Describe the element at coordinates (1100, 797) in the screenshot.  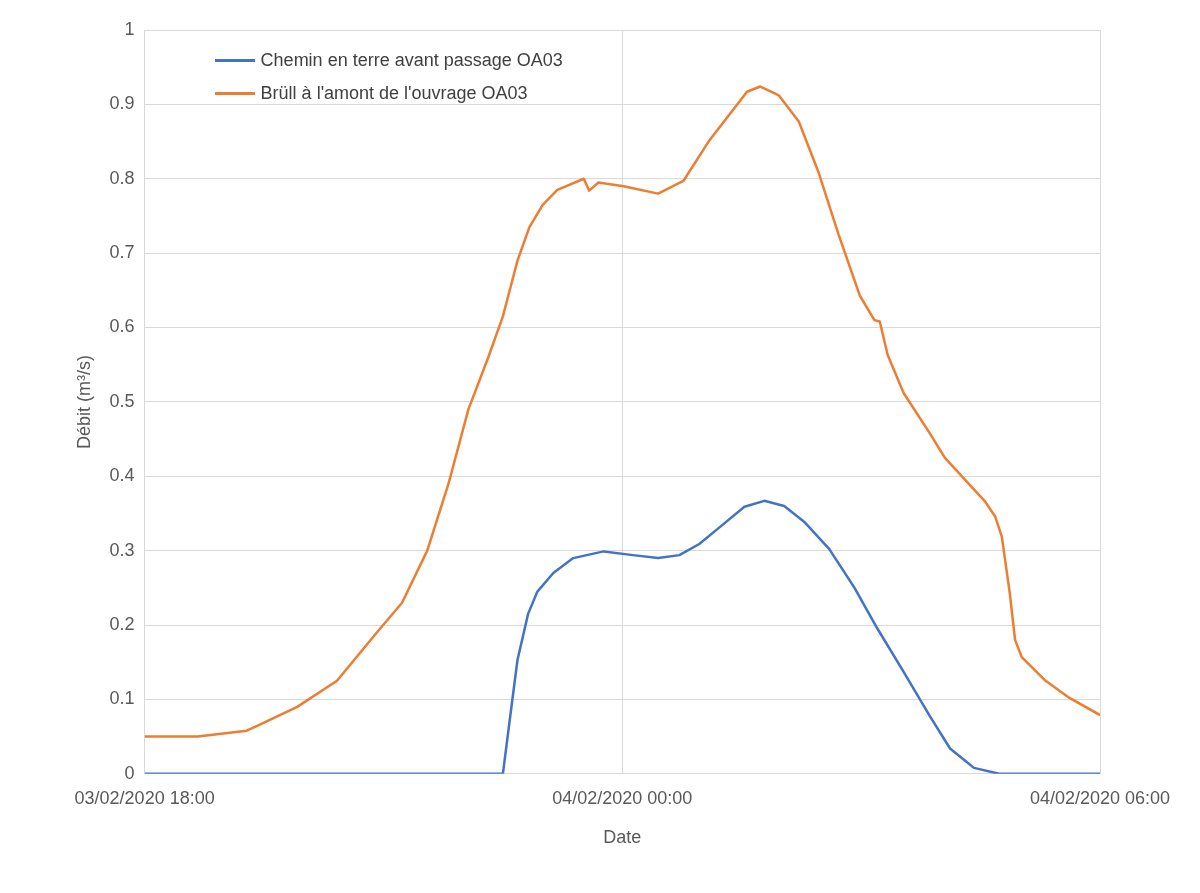
I see `x-tick-label: 04/02/2020 06:00` at that location.